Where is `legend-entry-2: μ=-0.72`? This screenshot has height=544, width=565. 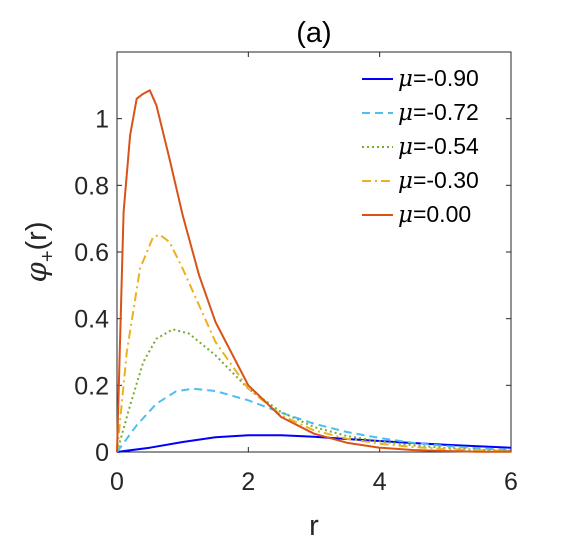 legend-entry-2: μ=-0.72 is located at coordinates (438, 112).